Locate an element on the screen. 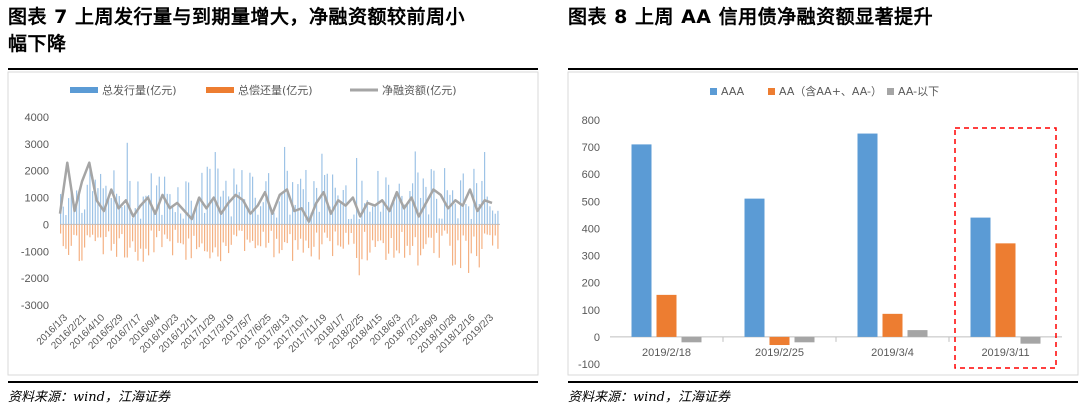 This screenshot has height=408, width=1080. right-ytick-label: 800 is located at coordinates (591, 121).